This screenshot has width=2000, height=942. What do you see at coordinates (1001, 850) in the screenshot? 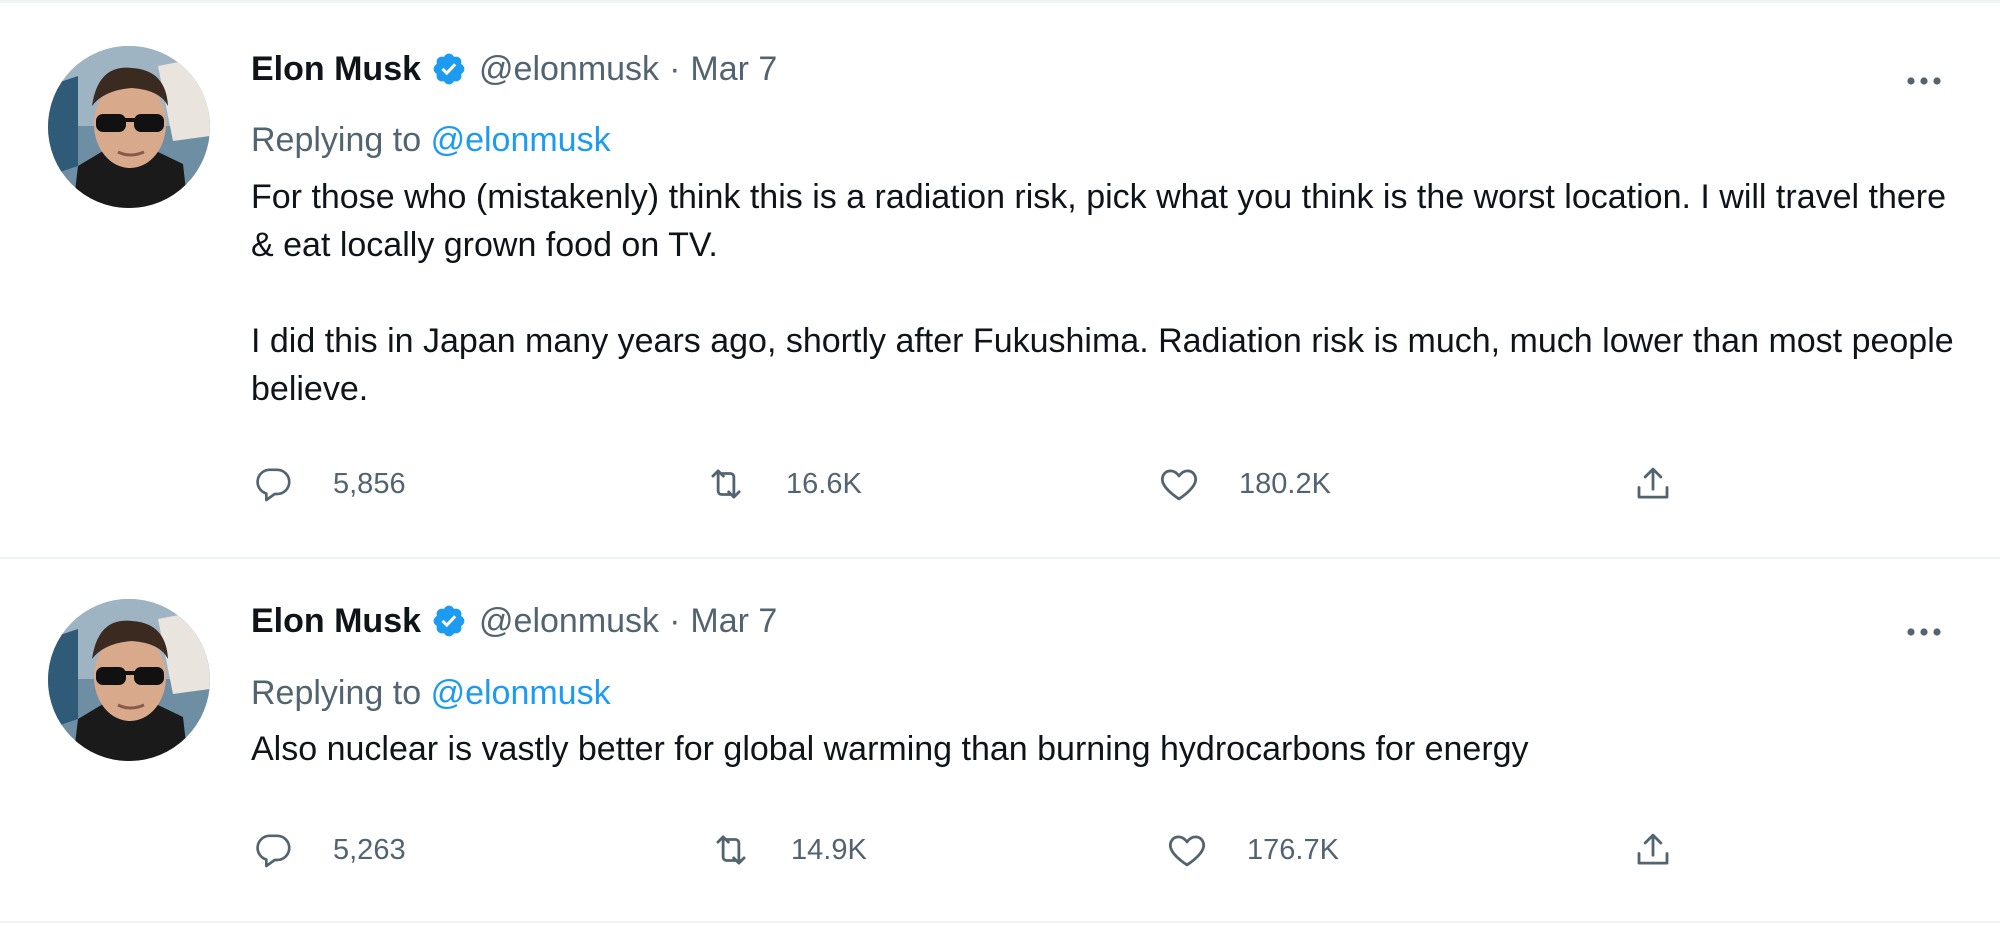
I see `action-bar: 5,263 14.9K 176.7K` at bounding box center [1001, 850].